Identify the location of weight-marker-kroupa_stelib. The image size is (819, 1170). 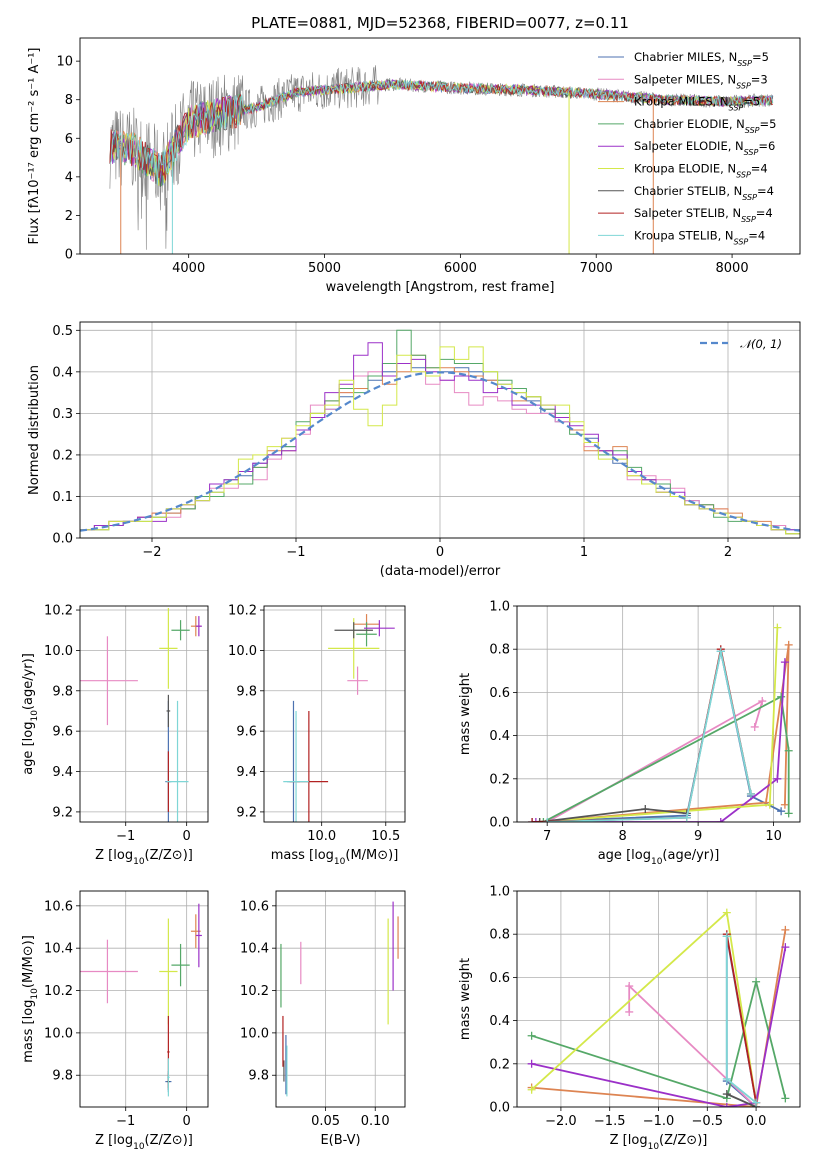
(686, 817).